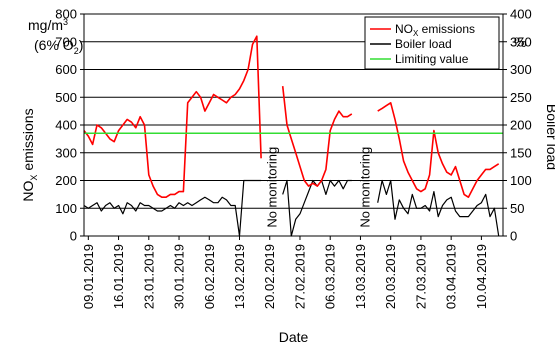 The image size is (555, 347). Describe the element at coordinates (88, 276) in the screenshot. I see `x-tick-label: 09.01.2019` at that location.